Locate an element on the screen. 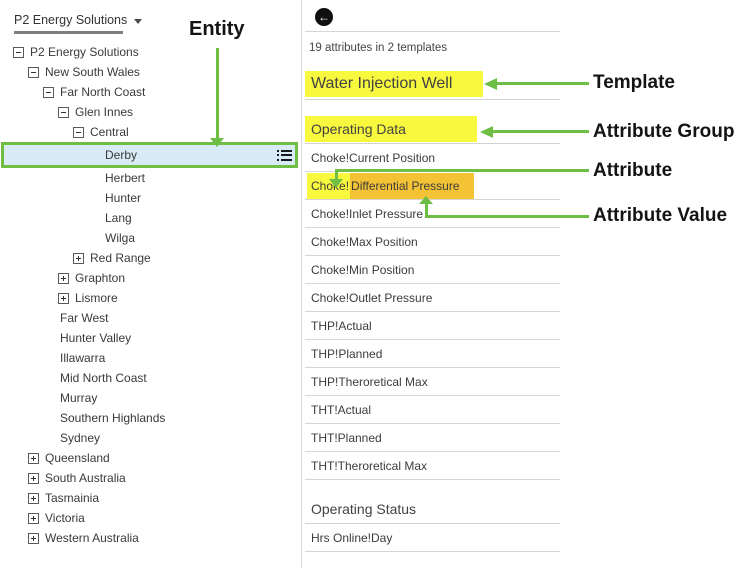 The image size is (756, 568). tree-item-sydney: Sydney is located at coordinates (150, 438).